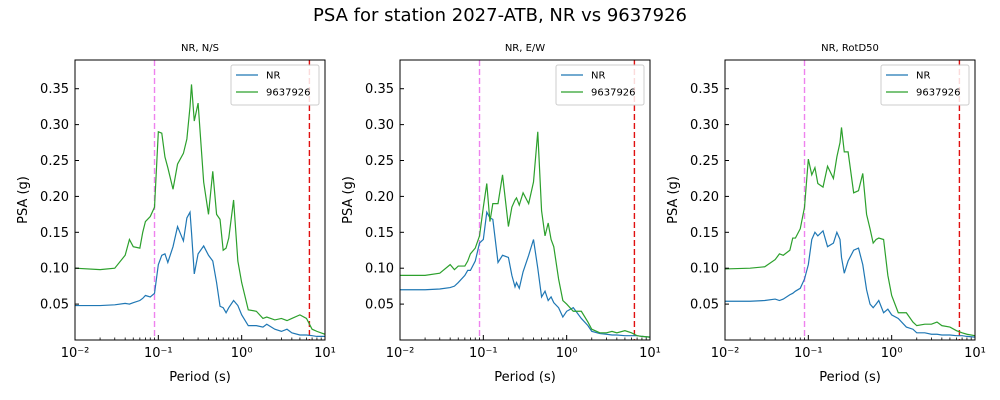 Image resolution: width=1000 pixels, height=400 pixels. What do you see at coordinates (499, 15) in the screenshot?
I see `figure-title: PSA for station 2027-ATB, NR vs 9637926` at bounding box center [499, 15].